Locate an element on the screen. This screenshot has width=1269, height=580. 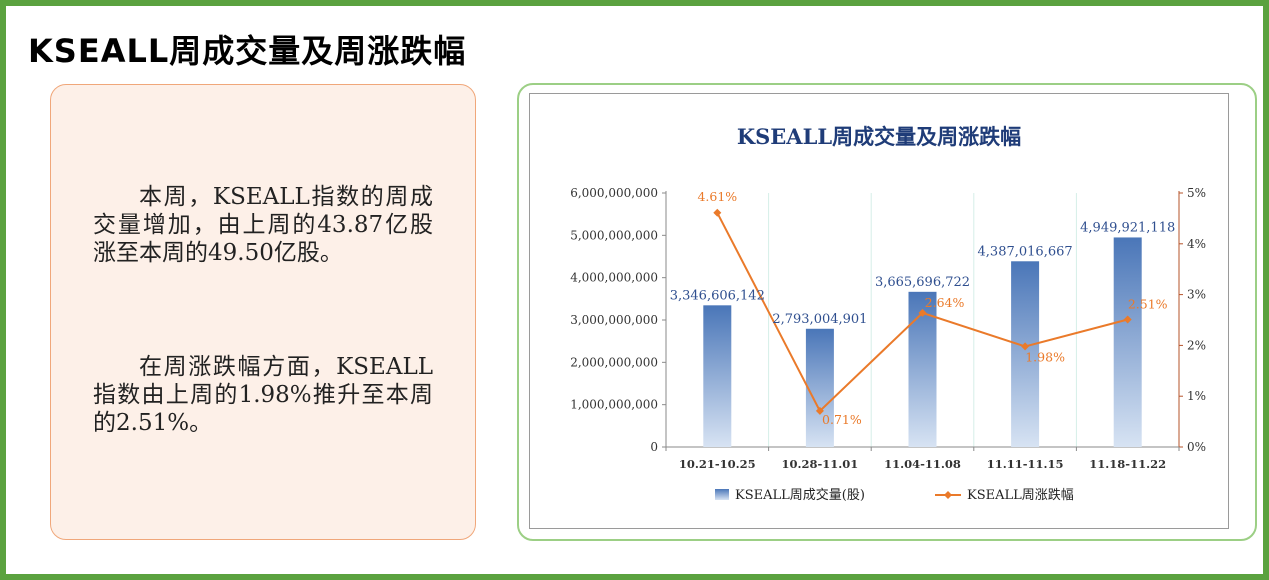
y-left-tick-label: 3,000,000,000 is located at coordinates (614, 320).